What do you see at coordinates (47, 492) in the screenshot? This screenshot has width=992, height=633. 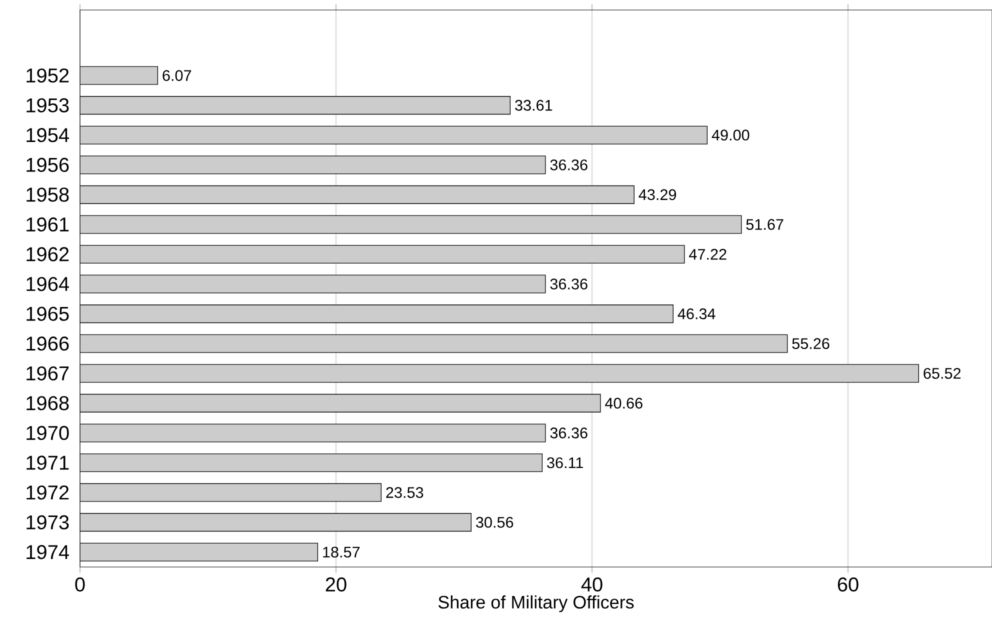 I see `y-tick-label: 1972` at bounding box center [47, 492].